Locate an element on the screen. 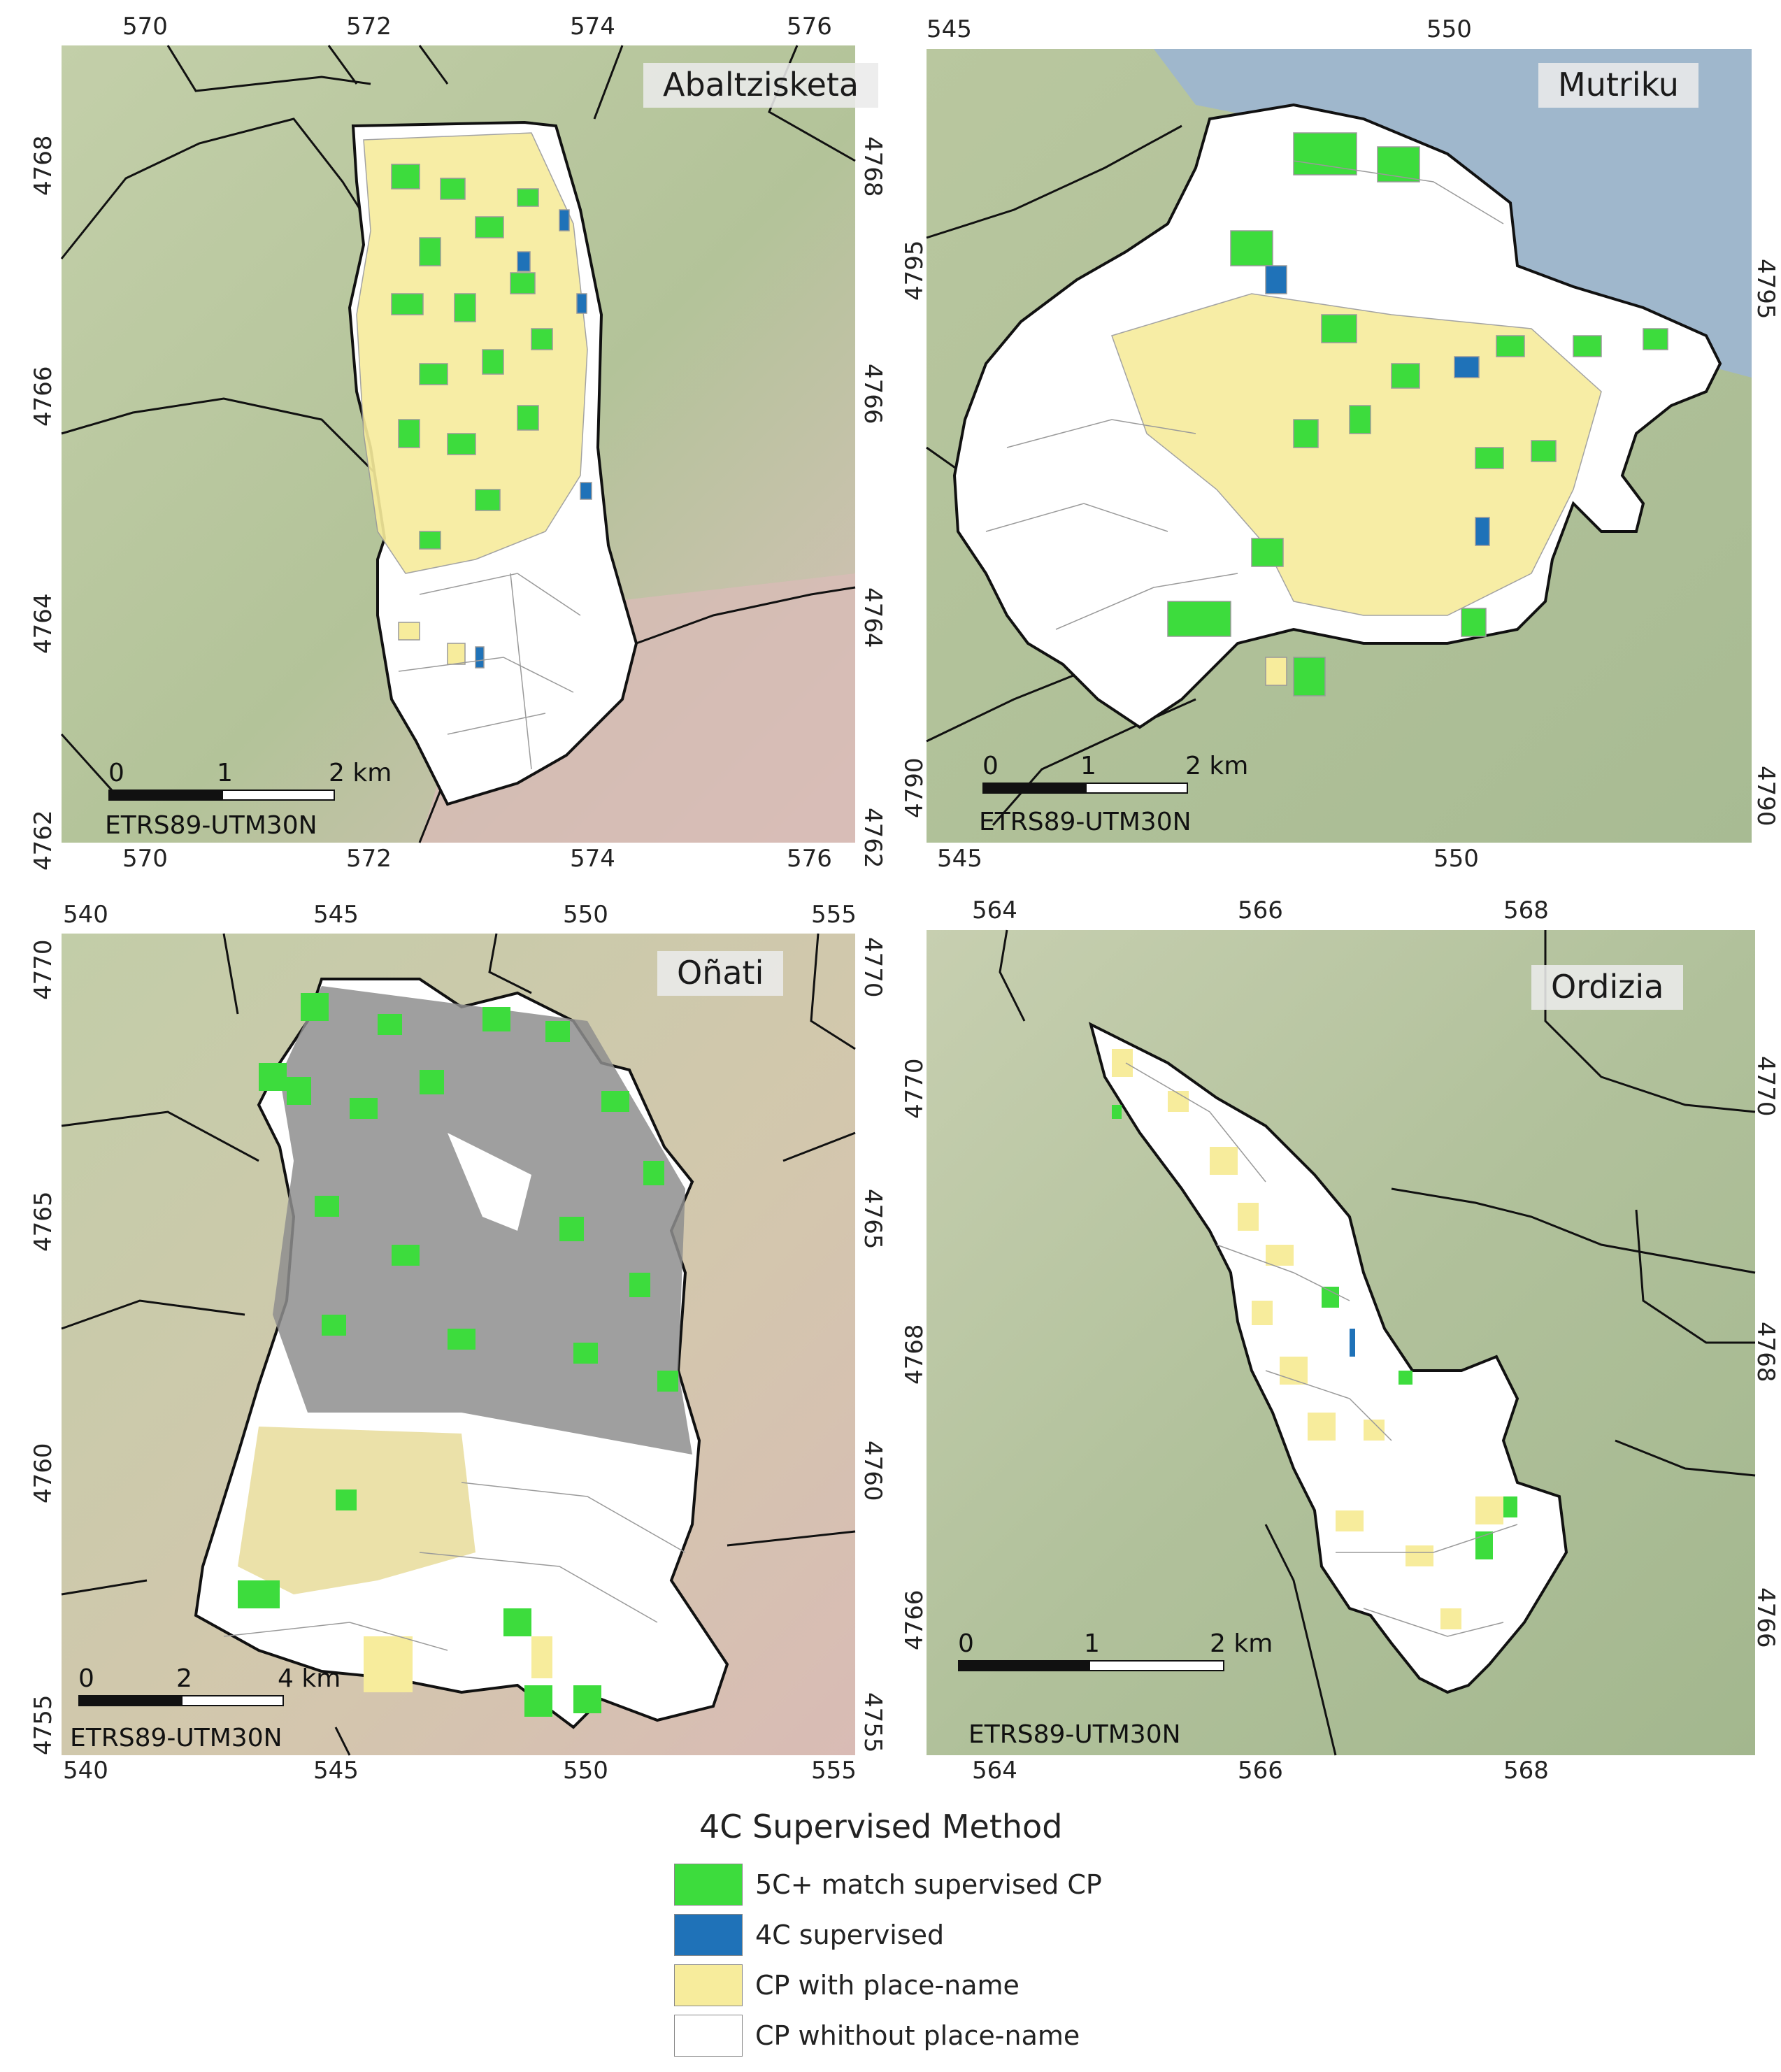 The image size is (1781, 2072). tick-bottom: 545 is located at coordinates (960, 859).